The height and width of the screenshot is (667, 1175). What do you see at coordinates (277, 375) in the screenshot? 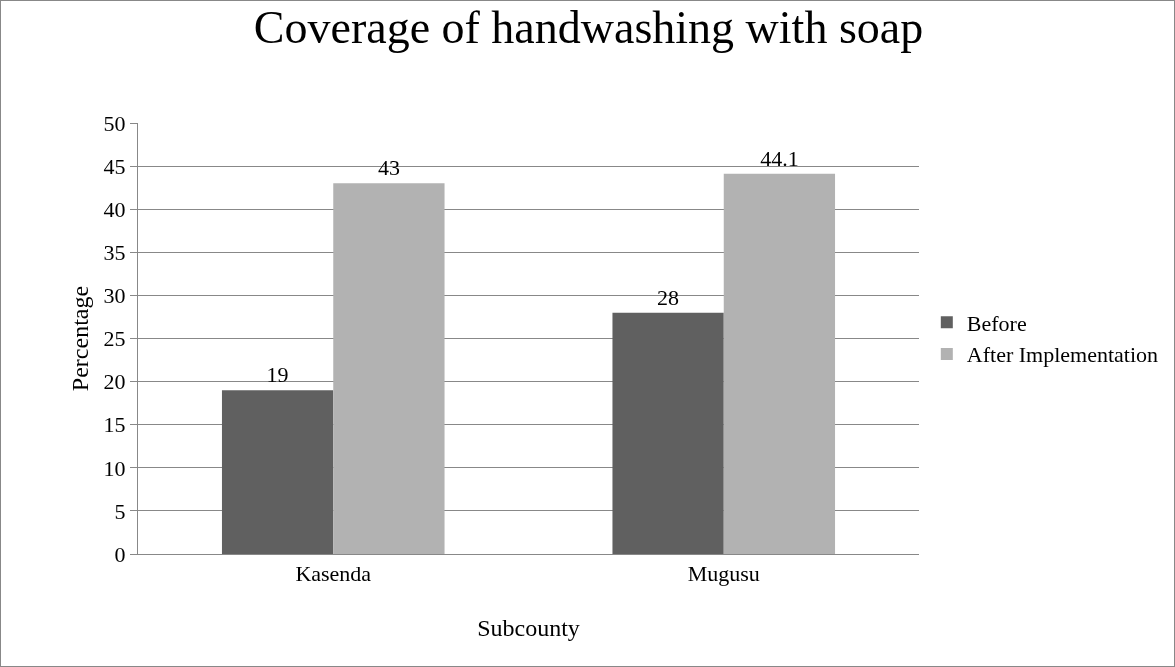
I see `data-label: 19` at bounding box center [277, 375].